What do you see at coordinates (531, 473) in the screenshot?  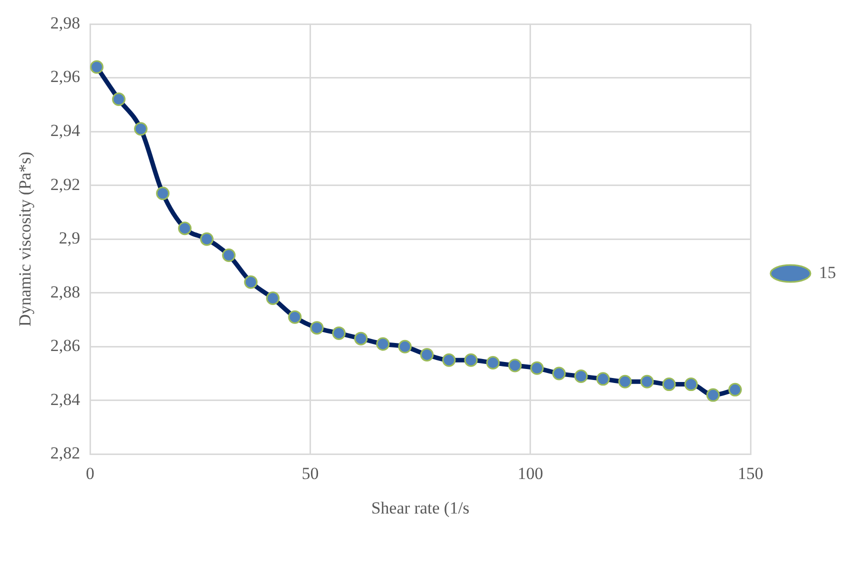 I see `x-tick-label: 100` at bounding box center [531, 473].